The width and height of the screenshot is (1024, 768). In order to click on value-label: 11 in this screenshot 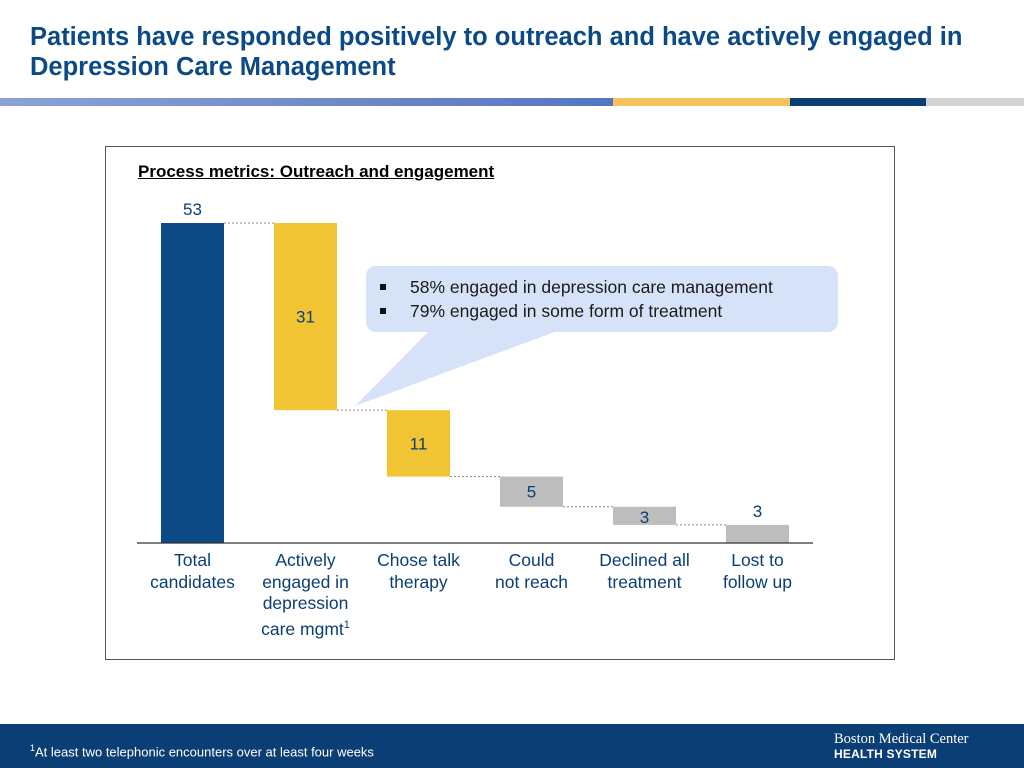, I will do `click(419, 443)`.